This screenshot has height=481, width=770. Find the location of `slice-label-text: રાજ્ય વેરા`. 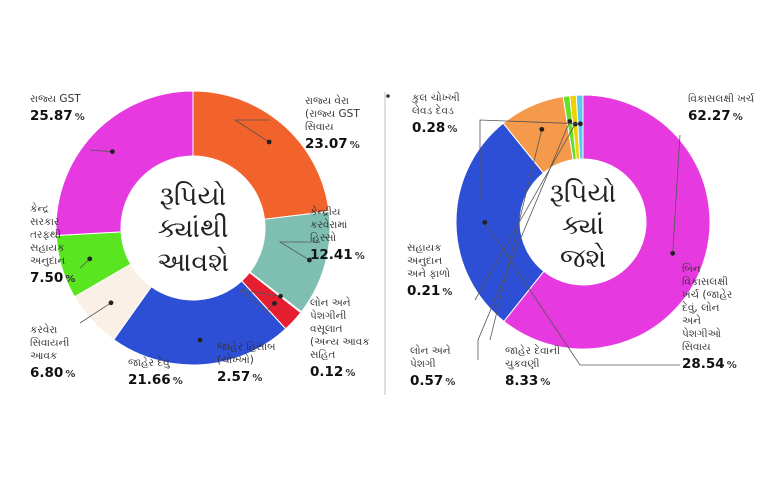

slice-label-text: રાજ્ય વેરા is located at coordinates (327, 100).